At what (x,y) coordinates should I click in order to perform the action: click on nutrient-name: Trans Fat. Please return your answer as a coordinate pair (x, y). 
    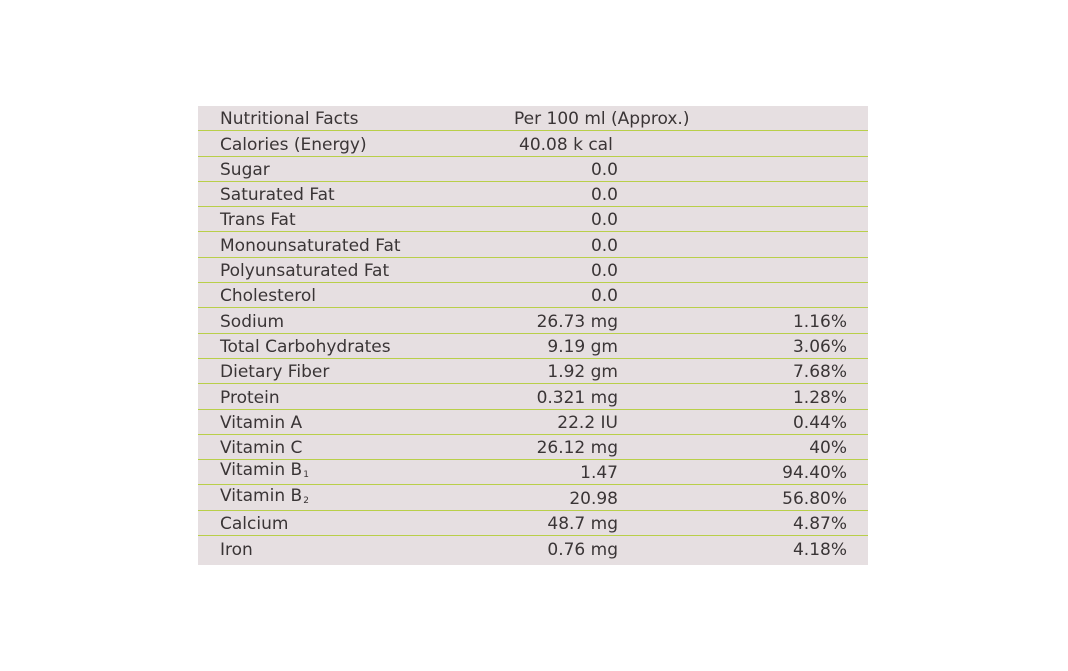
    Looking at the image, I should click on (258, 220).